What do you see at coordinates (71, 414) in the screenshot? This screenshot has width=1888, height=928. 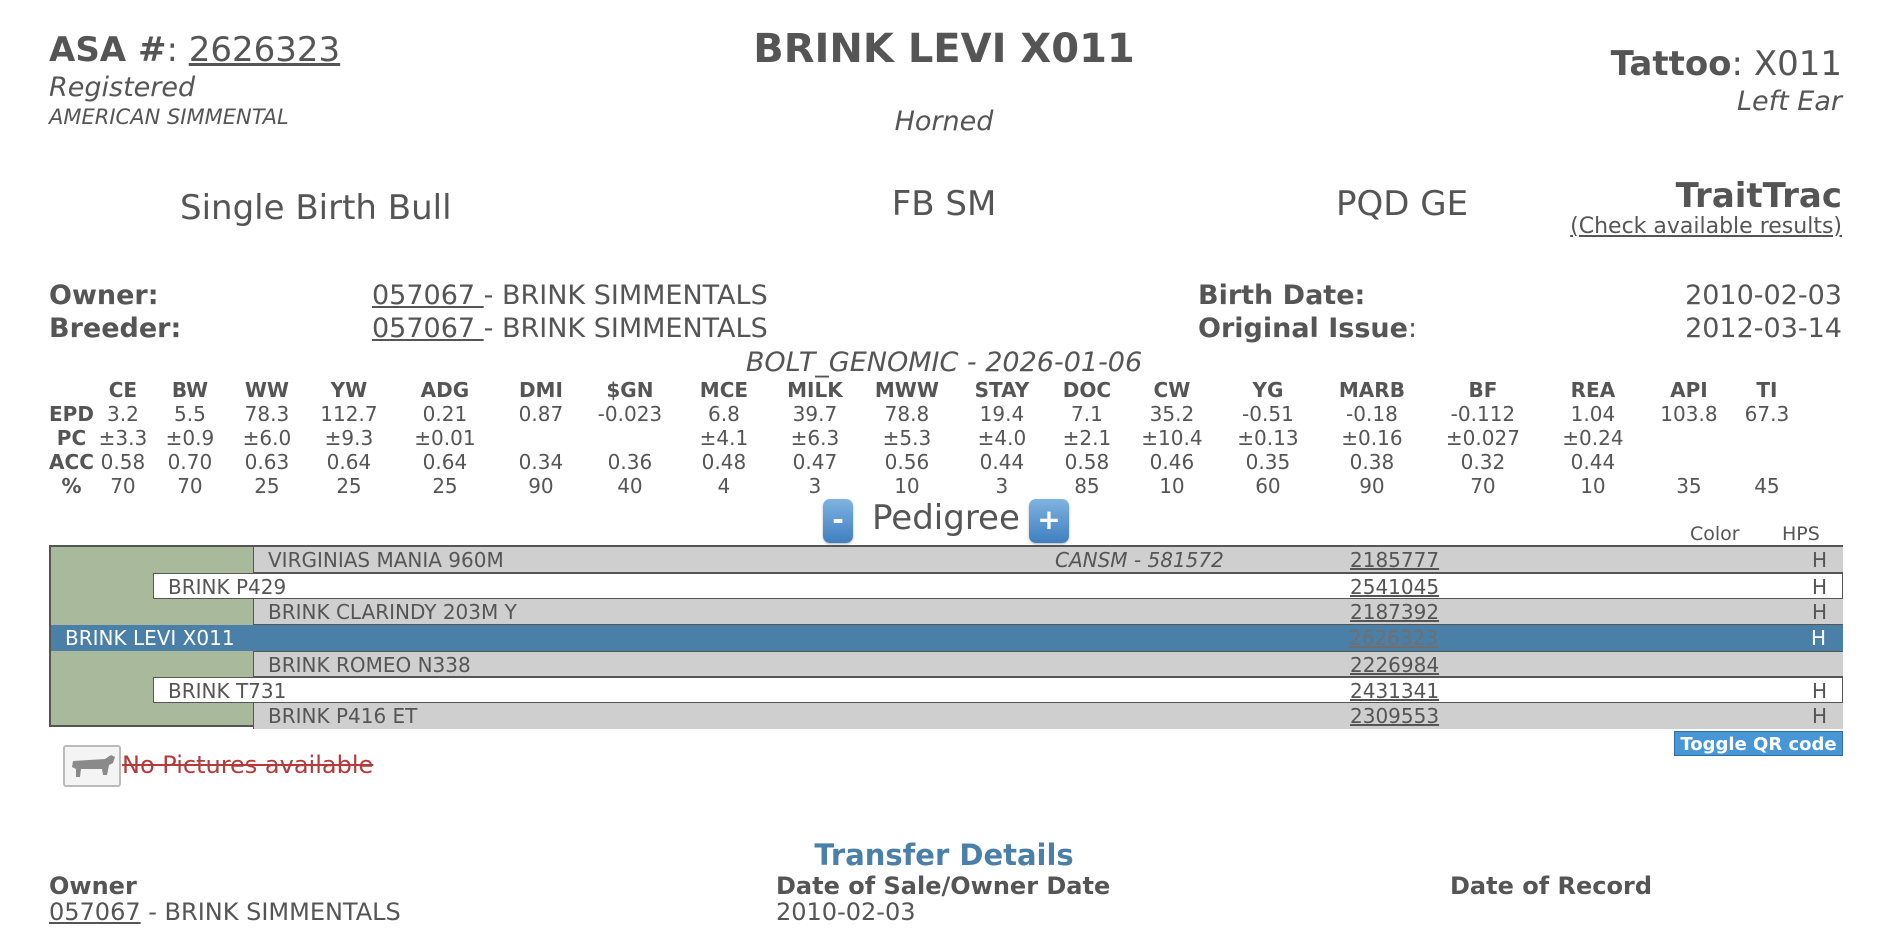 I see `epd-row-label: EPD` at bounding box center [71, 414].